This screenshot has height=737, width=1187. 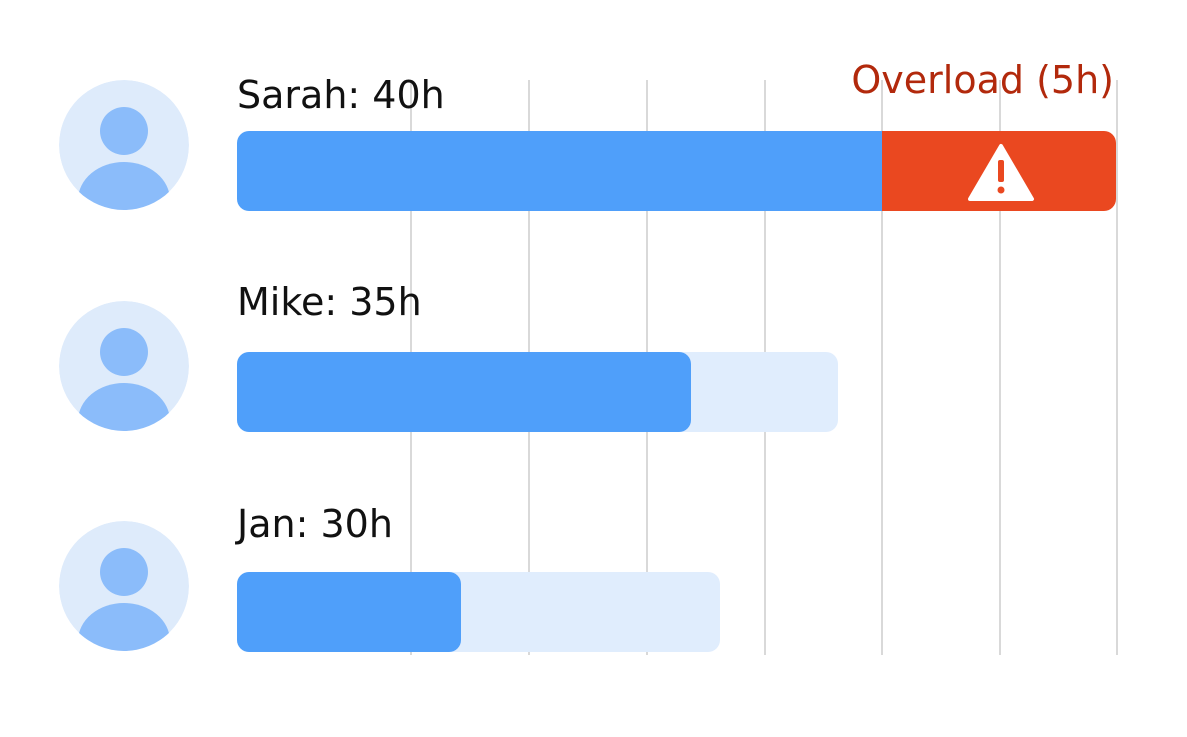 I want to click on warning-icon, so click(x=1001, y=172).